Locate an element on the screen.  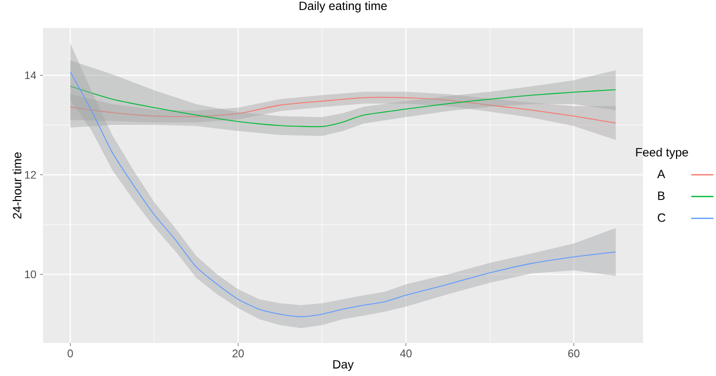
y-tick-label: 10 is located at coordinates (30, 274).